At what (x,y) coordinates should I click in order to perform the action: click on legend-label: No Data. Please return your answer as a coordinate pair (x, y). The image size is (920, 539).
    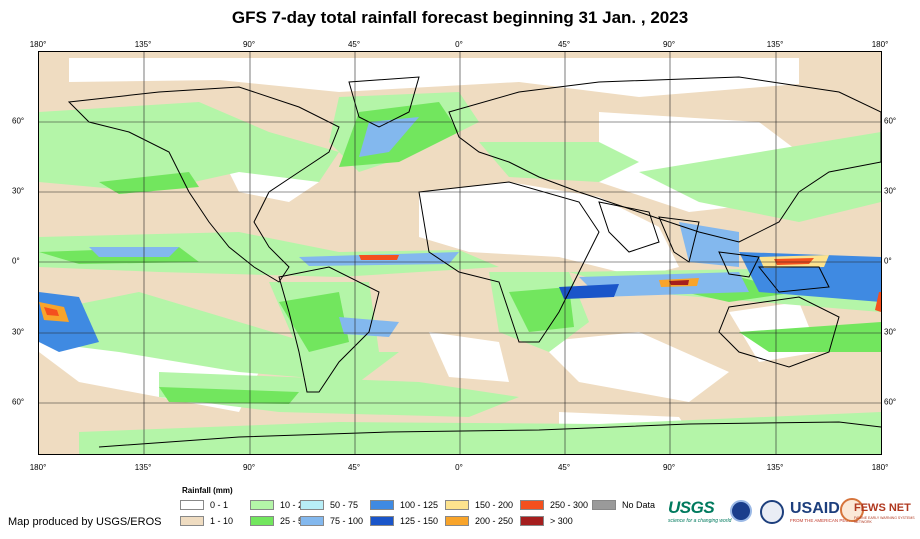
    Looking at the image, I should click on (639, 505).